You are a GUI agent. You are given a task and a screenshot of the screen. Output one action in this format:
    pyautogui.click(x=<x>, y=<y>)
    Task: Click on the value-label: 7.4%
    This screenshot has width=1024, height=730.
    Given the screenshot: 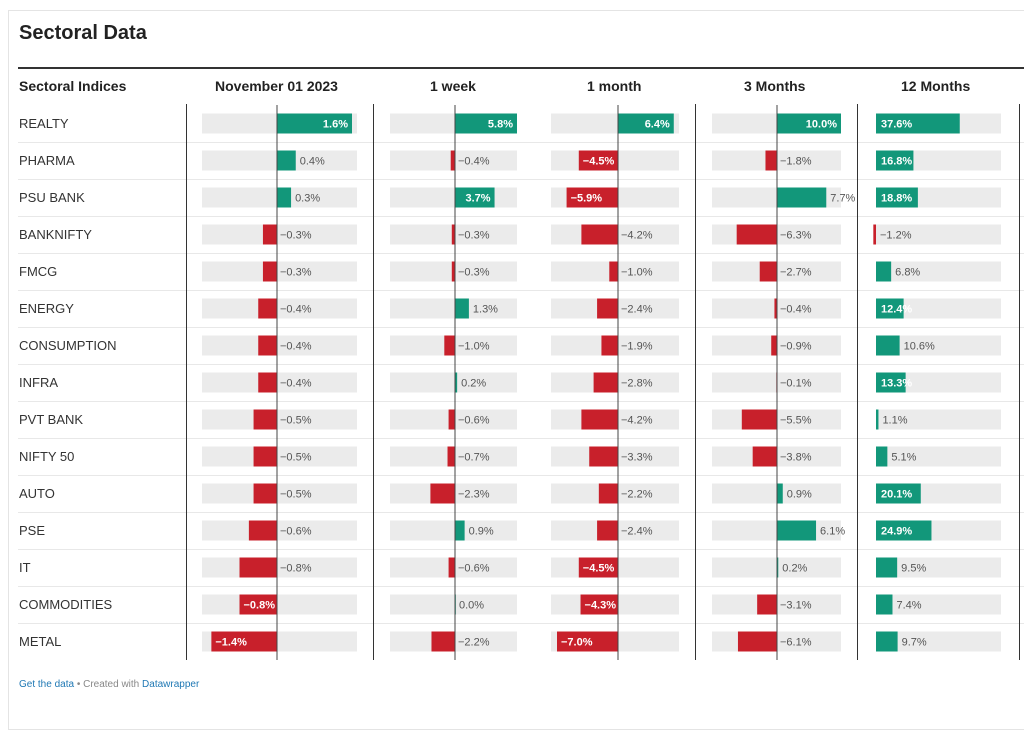 What is the action you would take?
    pyautogui.click(x=908, y=606)
    